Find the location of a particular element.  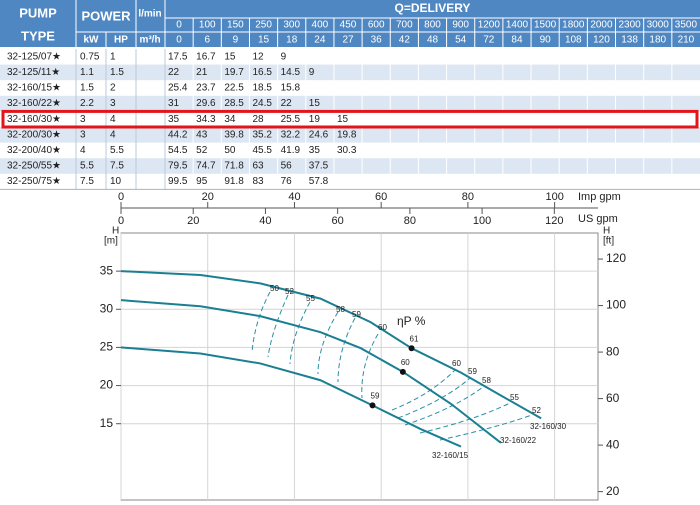

power-kw: 1.1 is located at coordinates (87, 72).